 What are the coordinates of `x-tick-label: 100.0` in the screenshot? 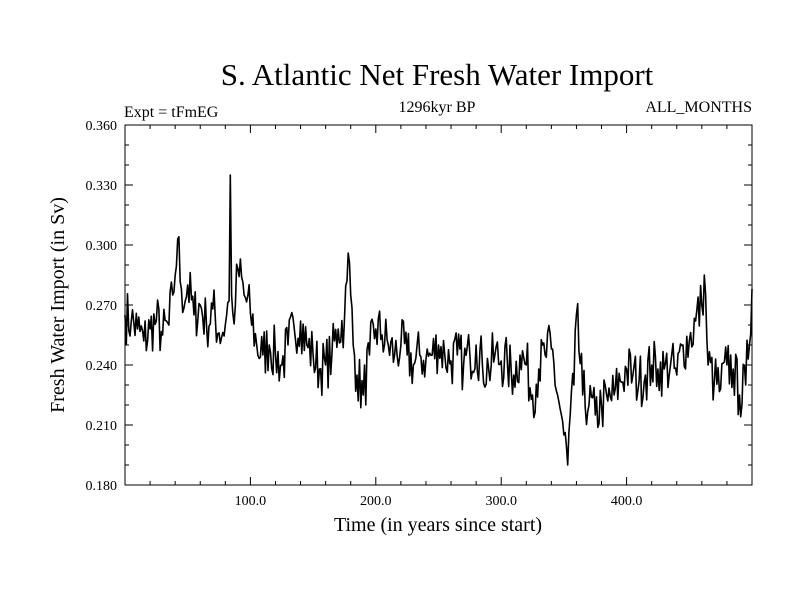 It's located at (251, 501).